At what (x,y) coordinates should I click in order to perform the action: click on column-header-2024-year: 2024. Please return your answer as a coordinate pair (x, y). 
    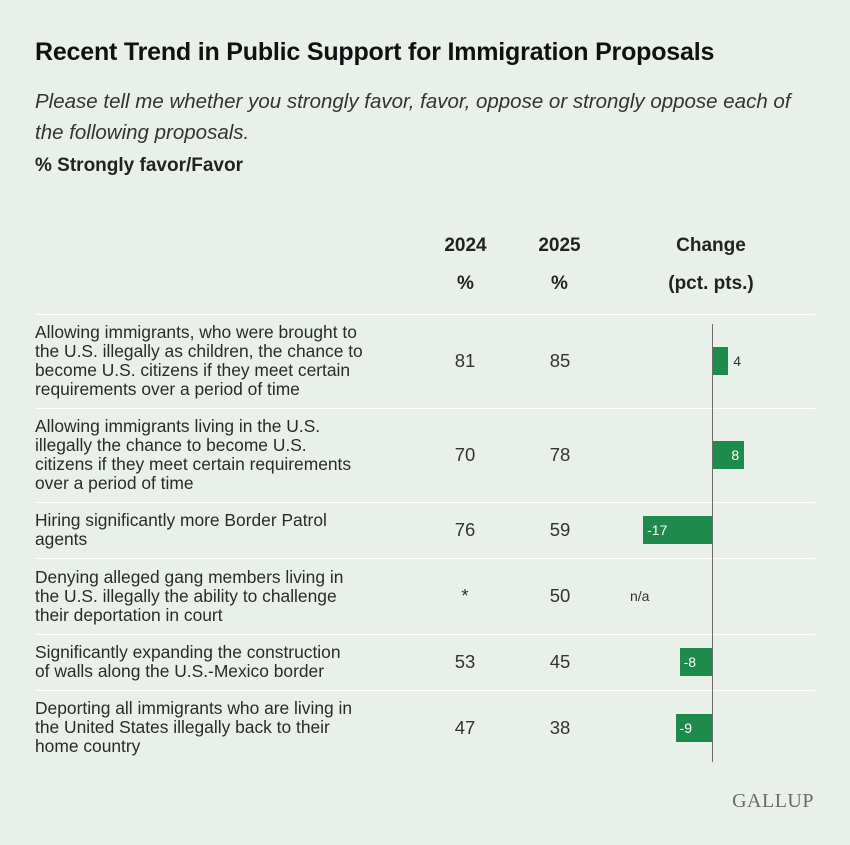
    Looking at the image, I should click on (465, 245).